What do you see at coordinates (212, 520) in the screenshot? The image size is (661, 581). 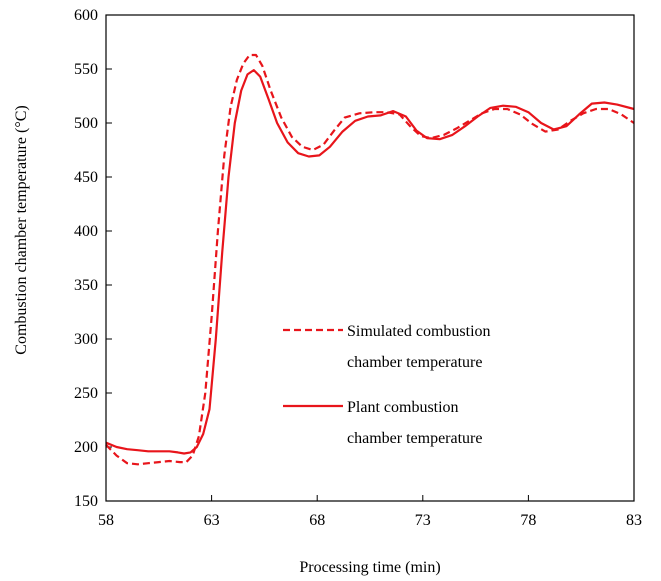 I see `x-tick-label: 63` at bounding box center [212, 520].